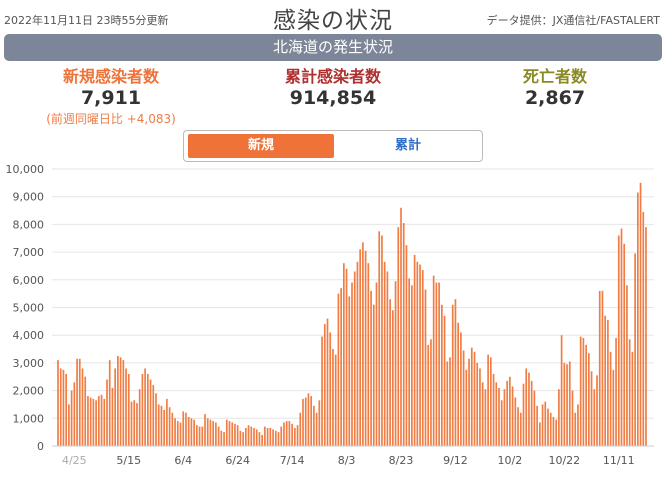  I want to click on y-tick-label: 9,000, so click(29, 197).